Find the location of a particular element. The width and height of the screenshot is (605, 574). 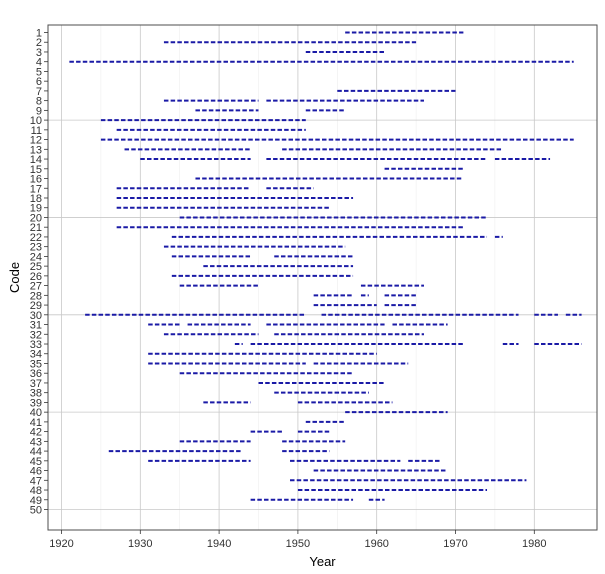

y-tick-label: 48 is located at coordinates (36, 491).